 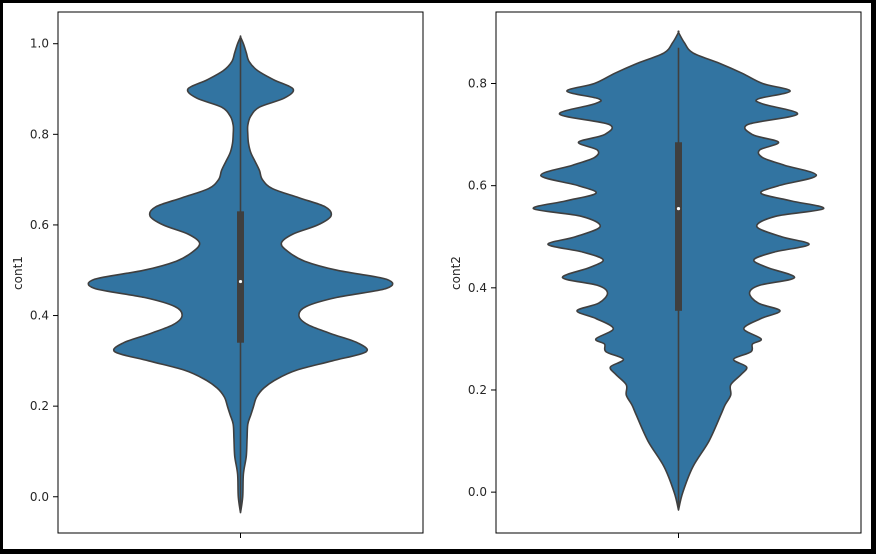 What do you see at coordinates (44, 270) in the screenshot?
I see `y-axis-ticks: 0.0 0.2 0.4 0.6 0.8 1.0` at bounding box center [44, 270].